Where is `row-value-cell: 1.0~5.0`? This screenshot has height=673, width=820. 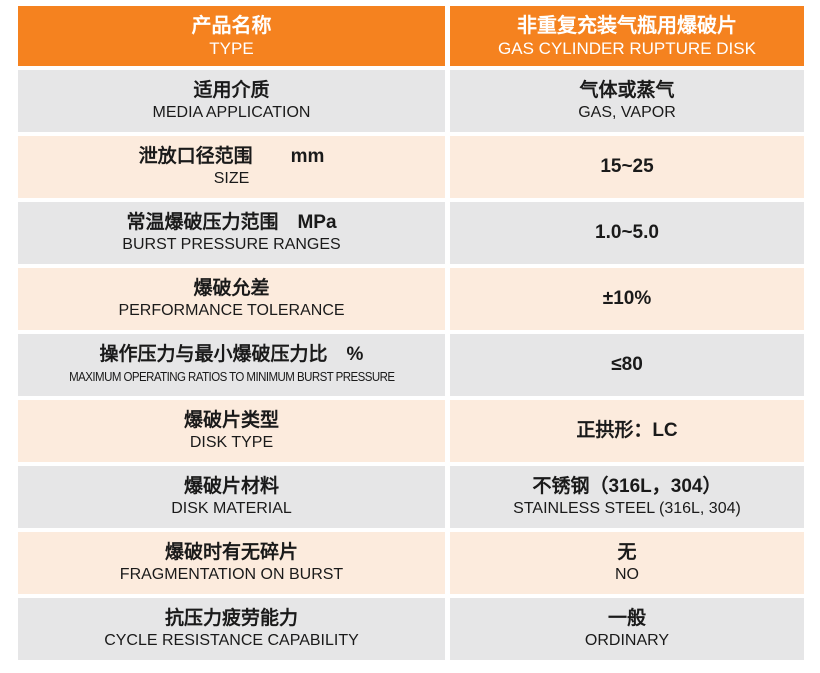 row-value-cell: 1.0~5.0 is located at coordinates (627, 233).